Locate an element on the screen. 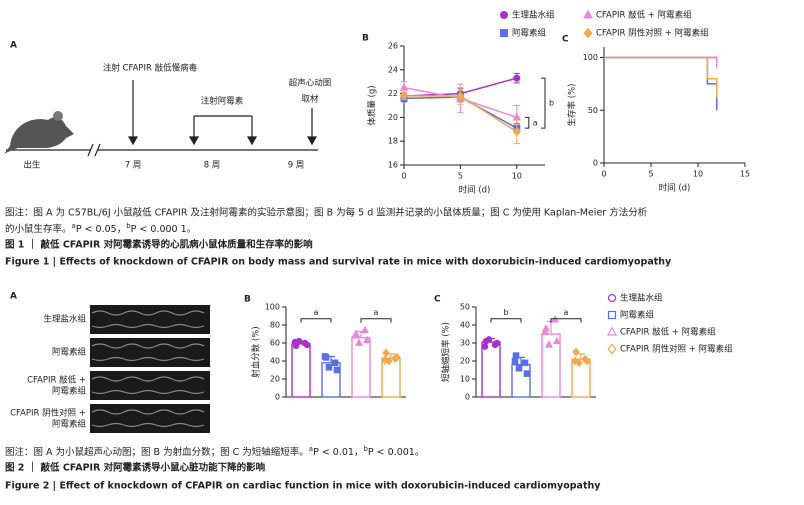 This screenshot has width=804, height=505. y-tick-label: 60 is located at coordinates (275, 343).